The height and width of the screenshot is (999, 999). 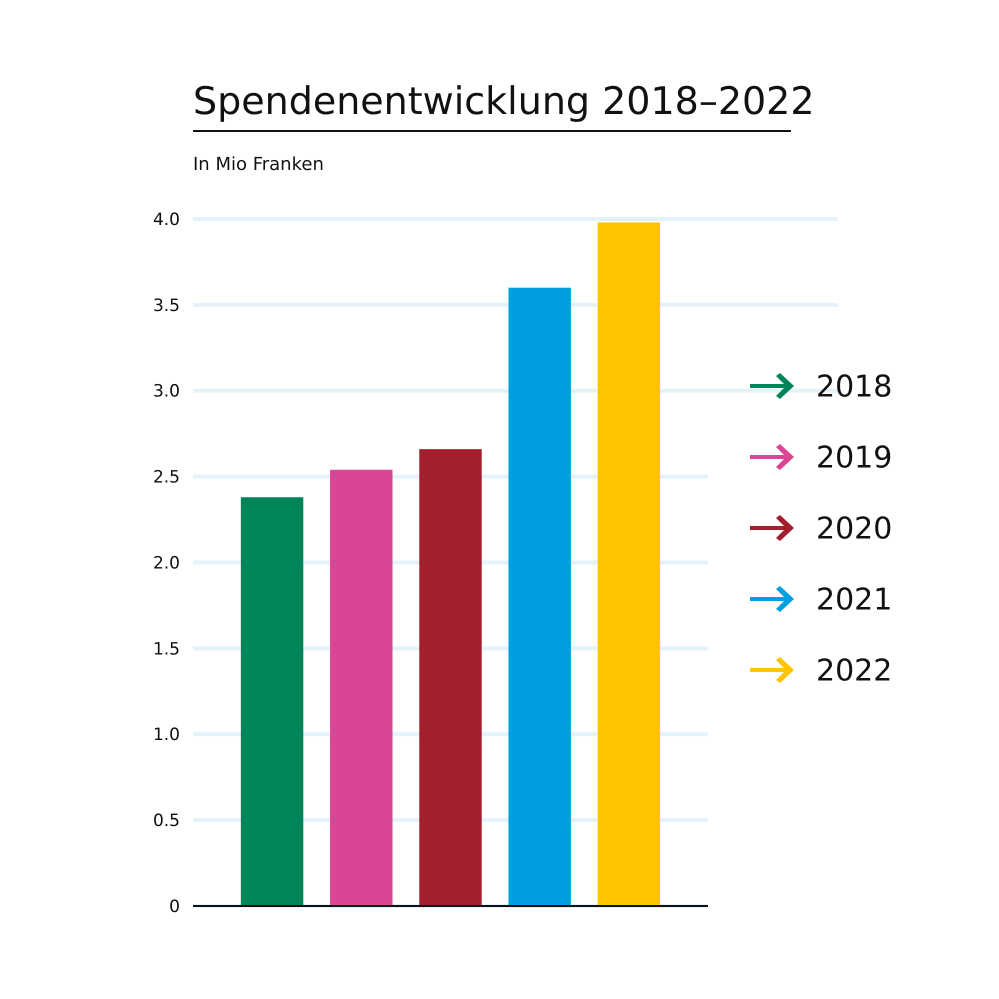 What do you see at coordinates (854, 671) in the screenshot?
I see `legend-label: 2022` at bounding box center [854, 671].